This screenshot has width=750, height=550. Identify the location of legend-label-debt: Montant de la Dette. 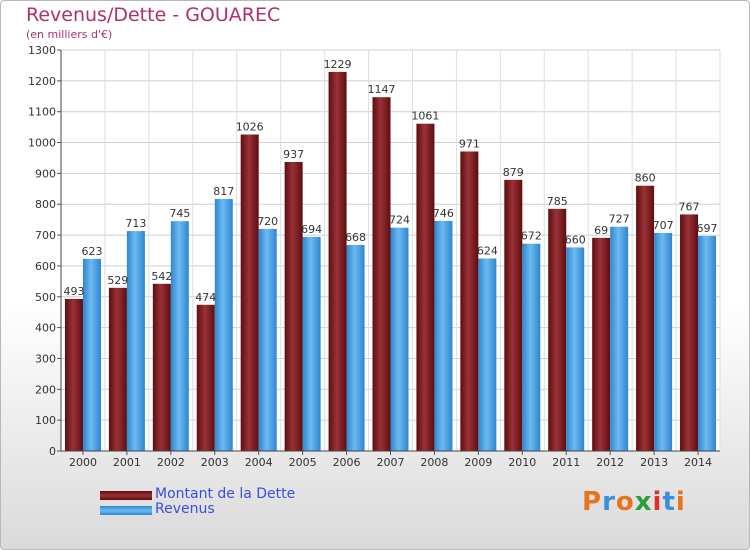
(225, 494).